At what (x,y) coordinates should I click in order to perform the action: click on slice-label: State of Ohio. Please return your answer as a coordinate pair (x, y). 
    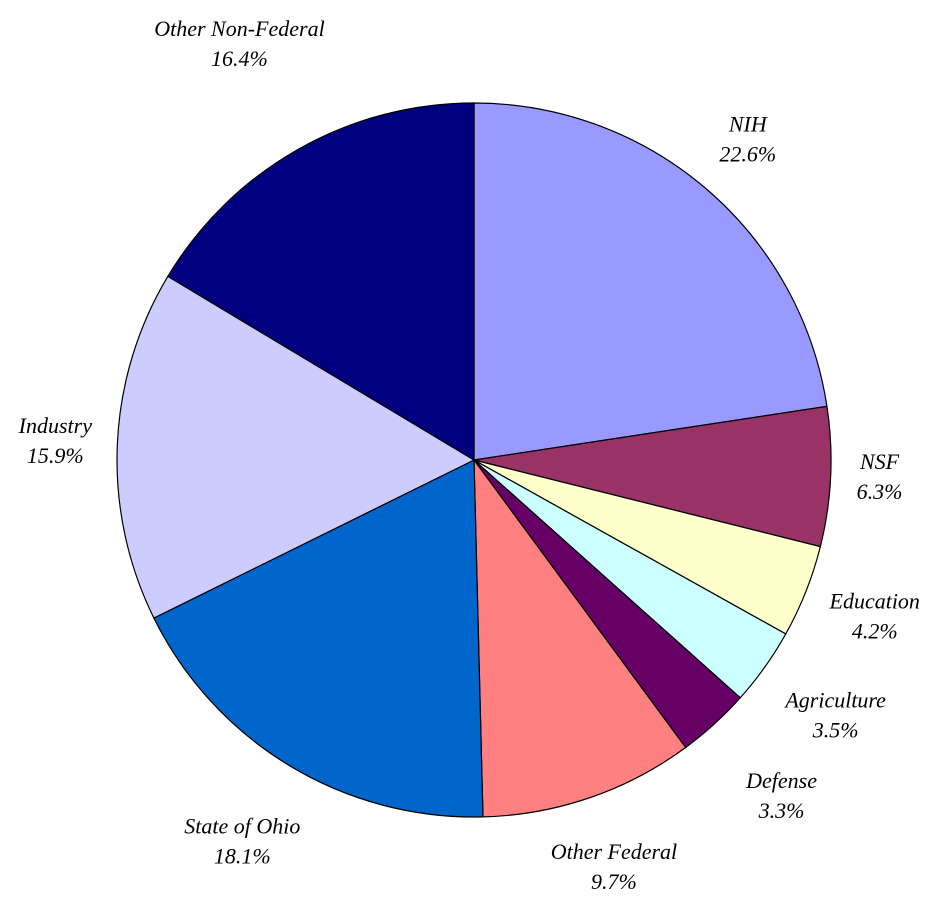
    Looking at the image, I should click on (242, 825).